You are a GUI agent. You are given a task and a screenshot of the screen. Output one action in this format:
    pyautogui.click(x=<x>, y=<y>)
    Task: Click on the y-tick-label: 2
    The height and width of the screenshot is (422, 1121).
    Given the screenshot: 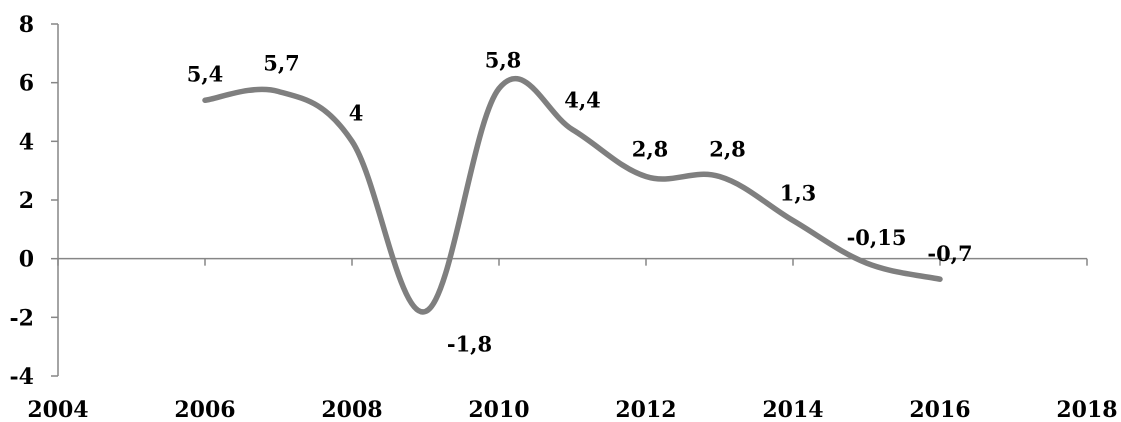 What is the action you would take?
    pyautogui.click(x=26, y=201)
    